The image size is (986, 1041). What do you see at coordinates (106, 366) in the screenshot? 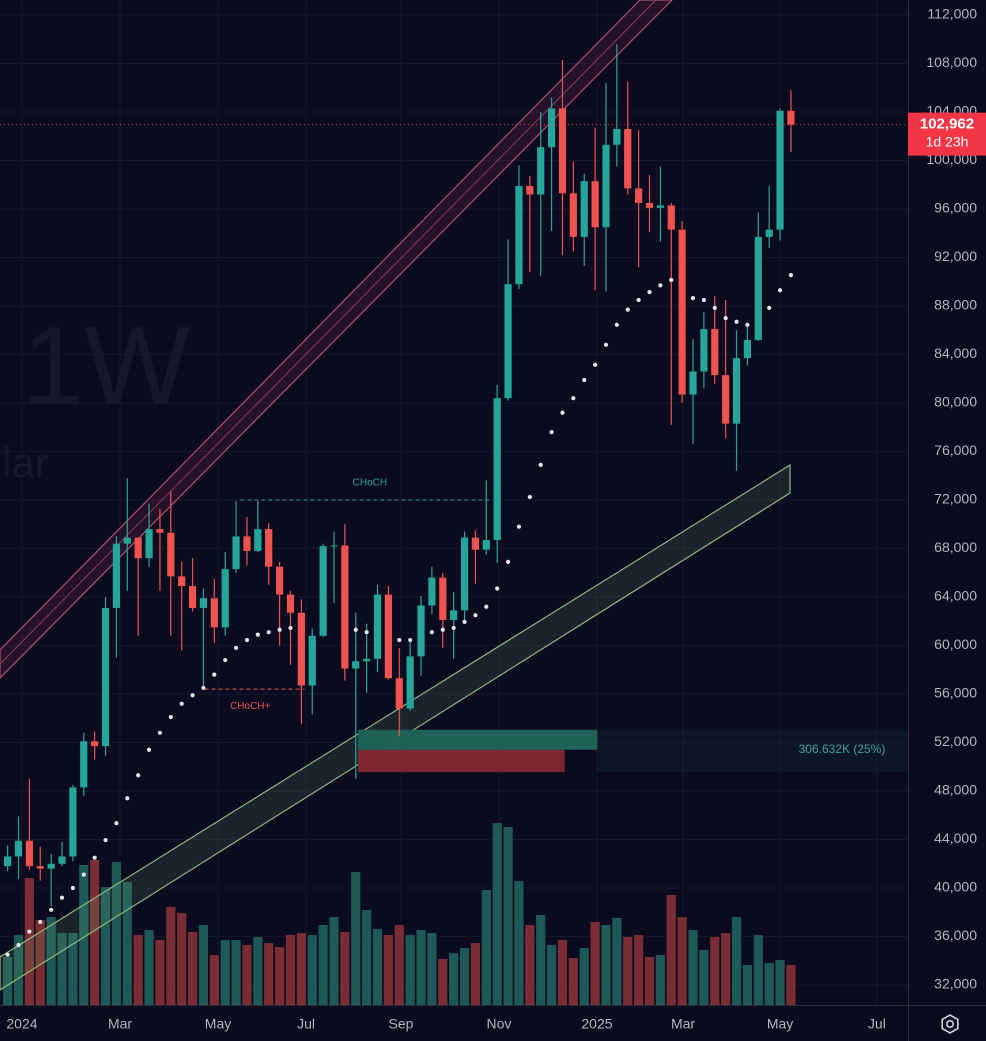
I see `watermark: 1W` at bounding box center [106, 366].